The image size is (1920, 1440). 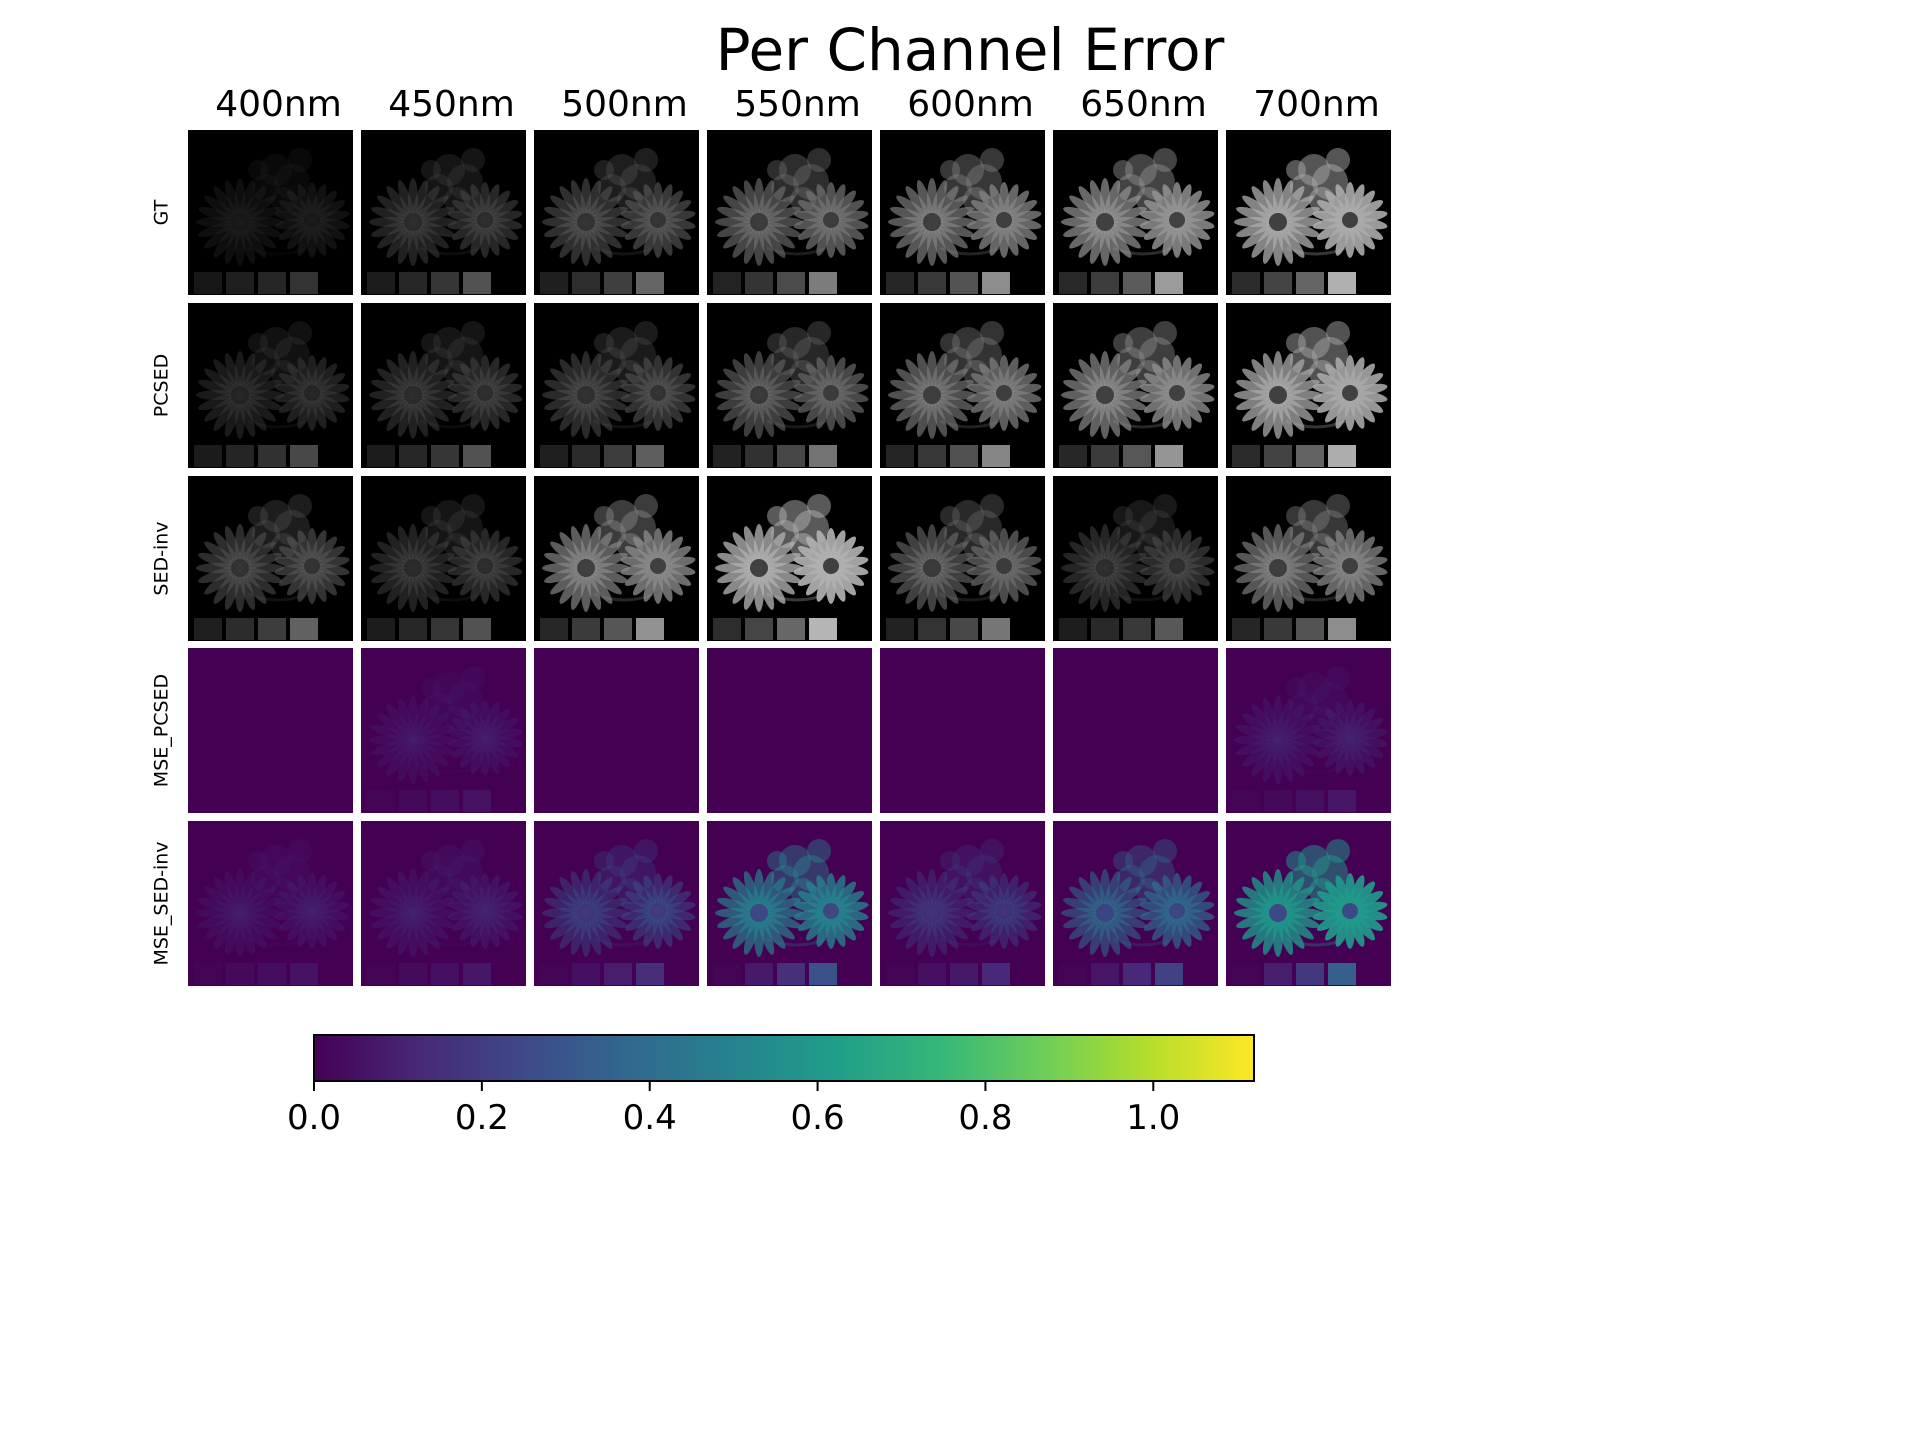 I want to click on colorbar-tick-label-1.0: 1.0, so click(x=1153, y=1118).